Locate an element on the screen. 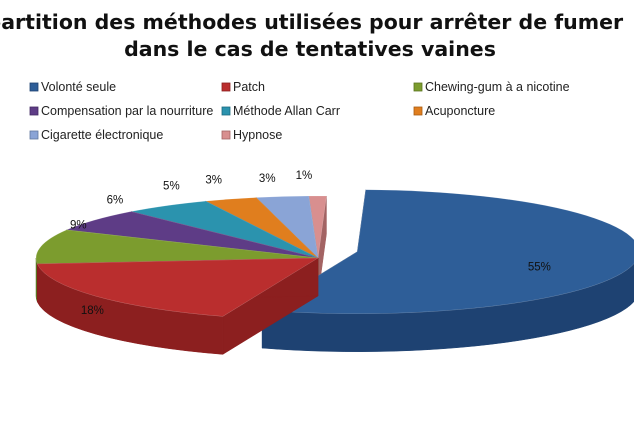 The height and width of the screenshot is (421, 634). data-label-cigarette-electronique: 3% is located at coordinates (267, 179).